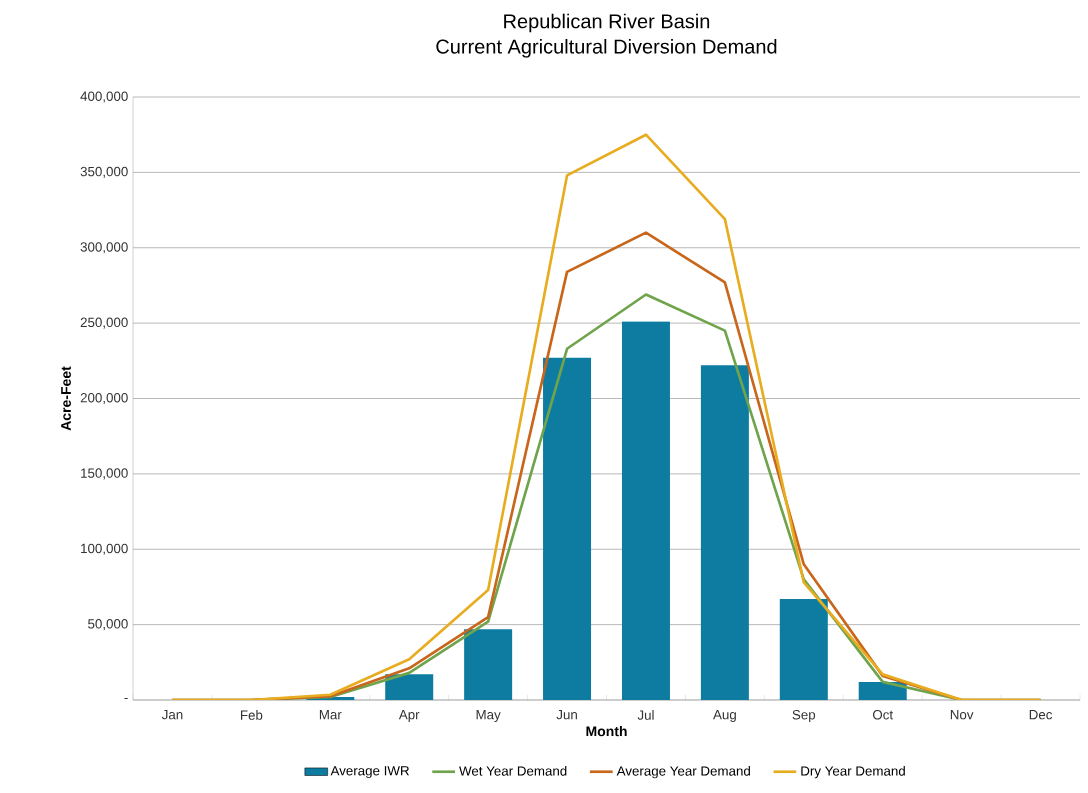  What do you see at coordinates (104, 474) in the screenshot?
I see `y-tick-label: 150,000` at bounding box center [104, 474].